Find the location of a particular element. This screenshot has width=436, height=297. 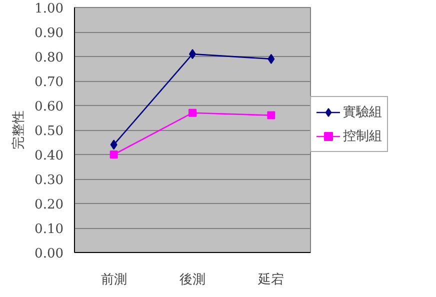

y-tick-label: 0.50 is located at coordinates (49, 131).